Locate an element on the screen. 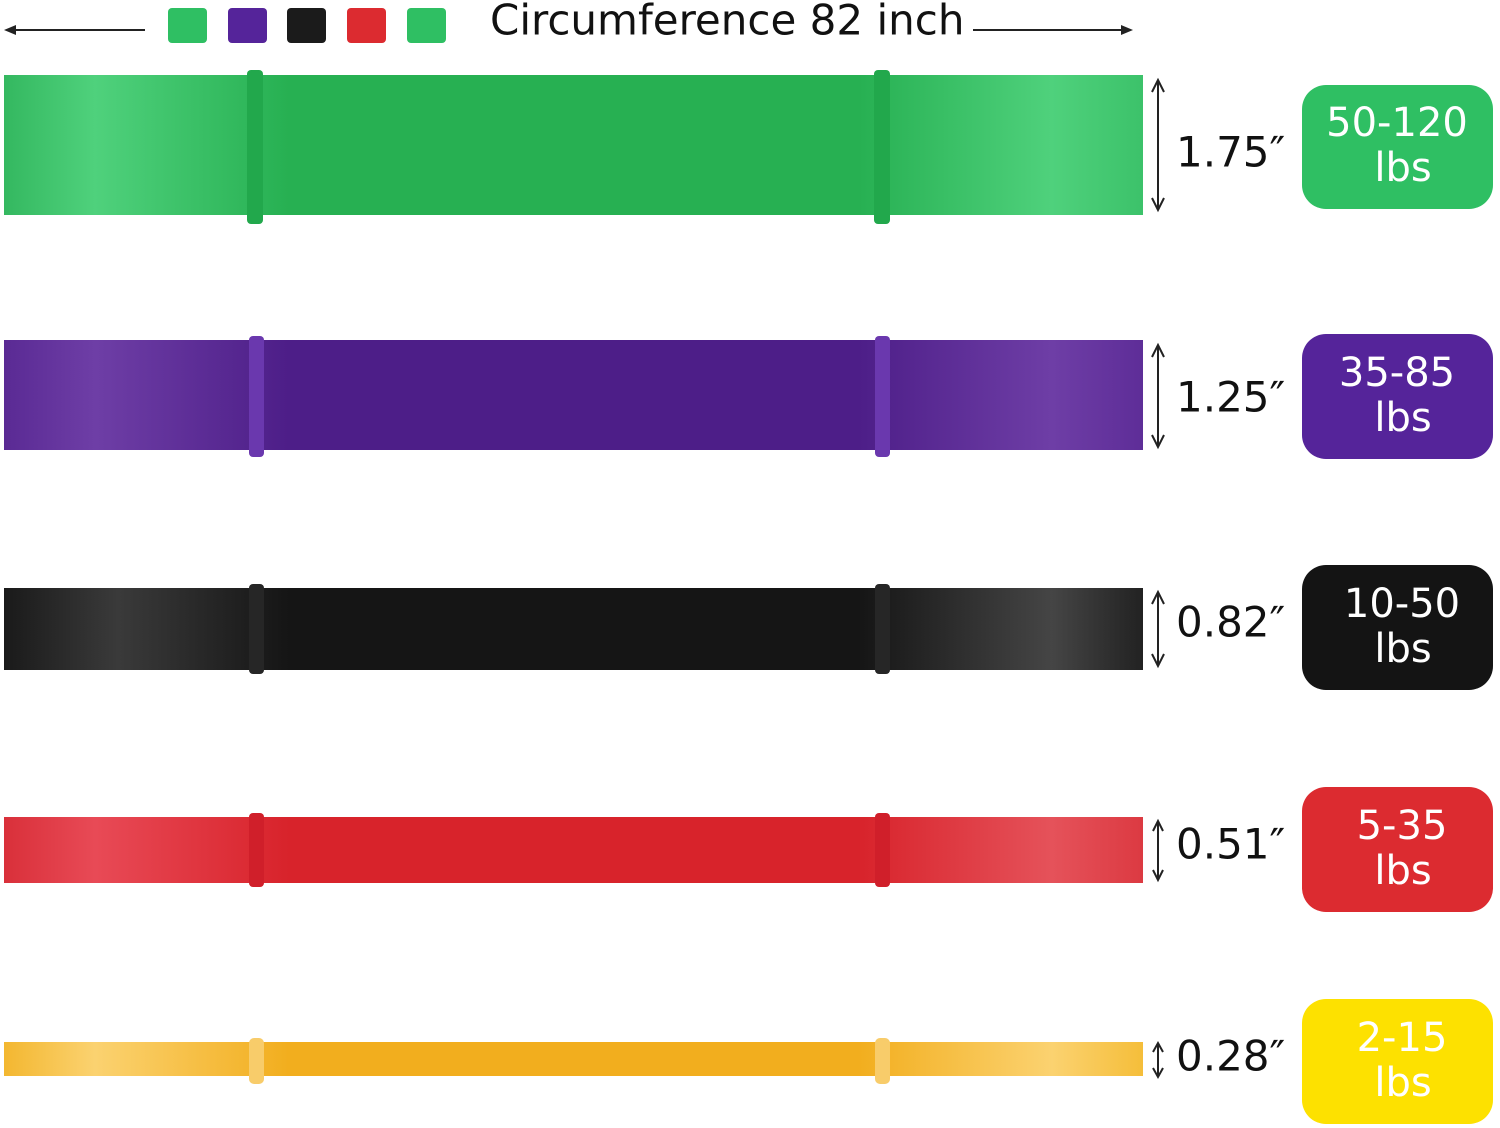 The width and height of the screenshot is (1500, 1128). band-row: 1.25″ 35-85 lbs is located at coordinates (748, 396).